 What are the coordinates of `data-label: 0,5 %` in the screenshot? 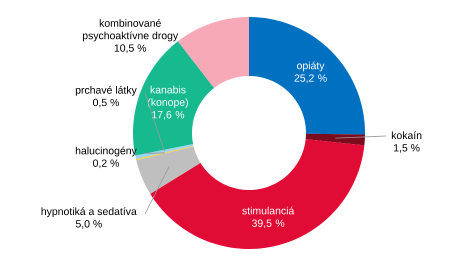 It's located at (106, 103).